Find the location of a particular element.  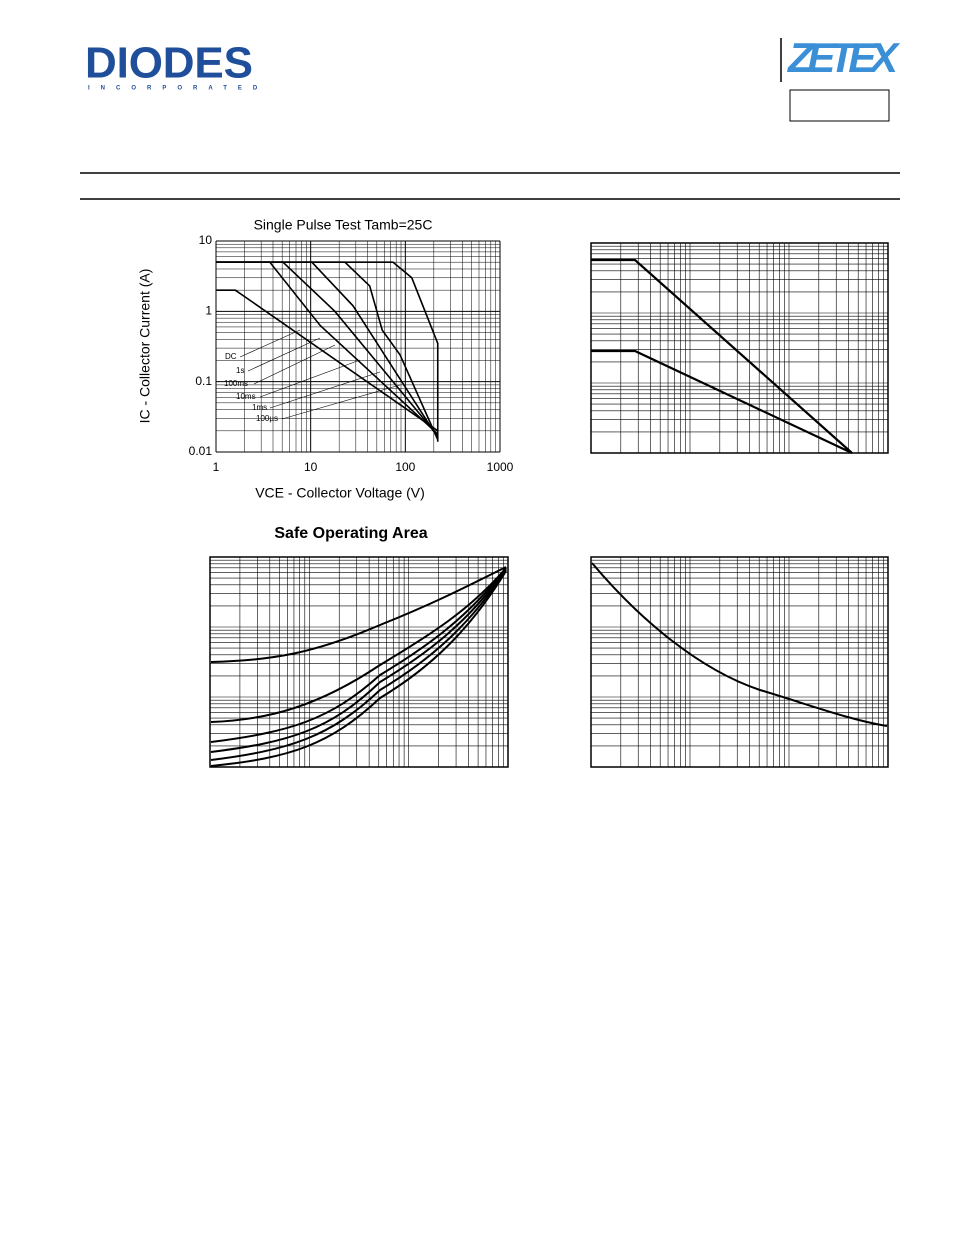

logo-diodes: DIODES is located at coordinates (169, 63).